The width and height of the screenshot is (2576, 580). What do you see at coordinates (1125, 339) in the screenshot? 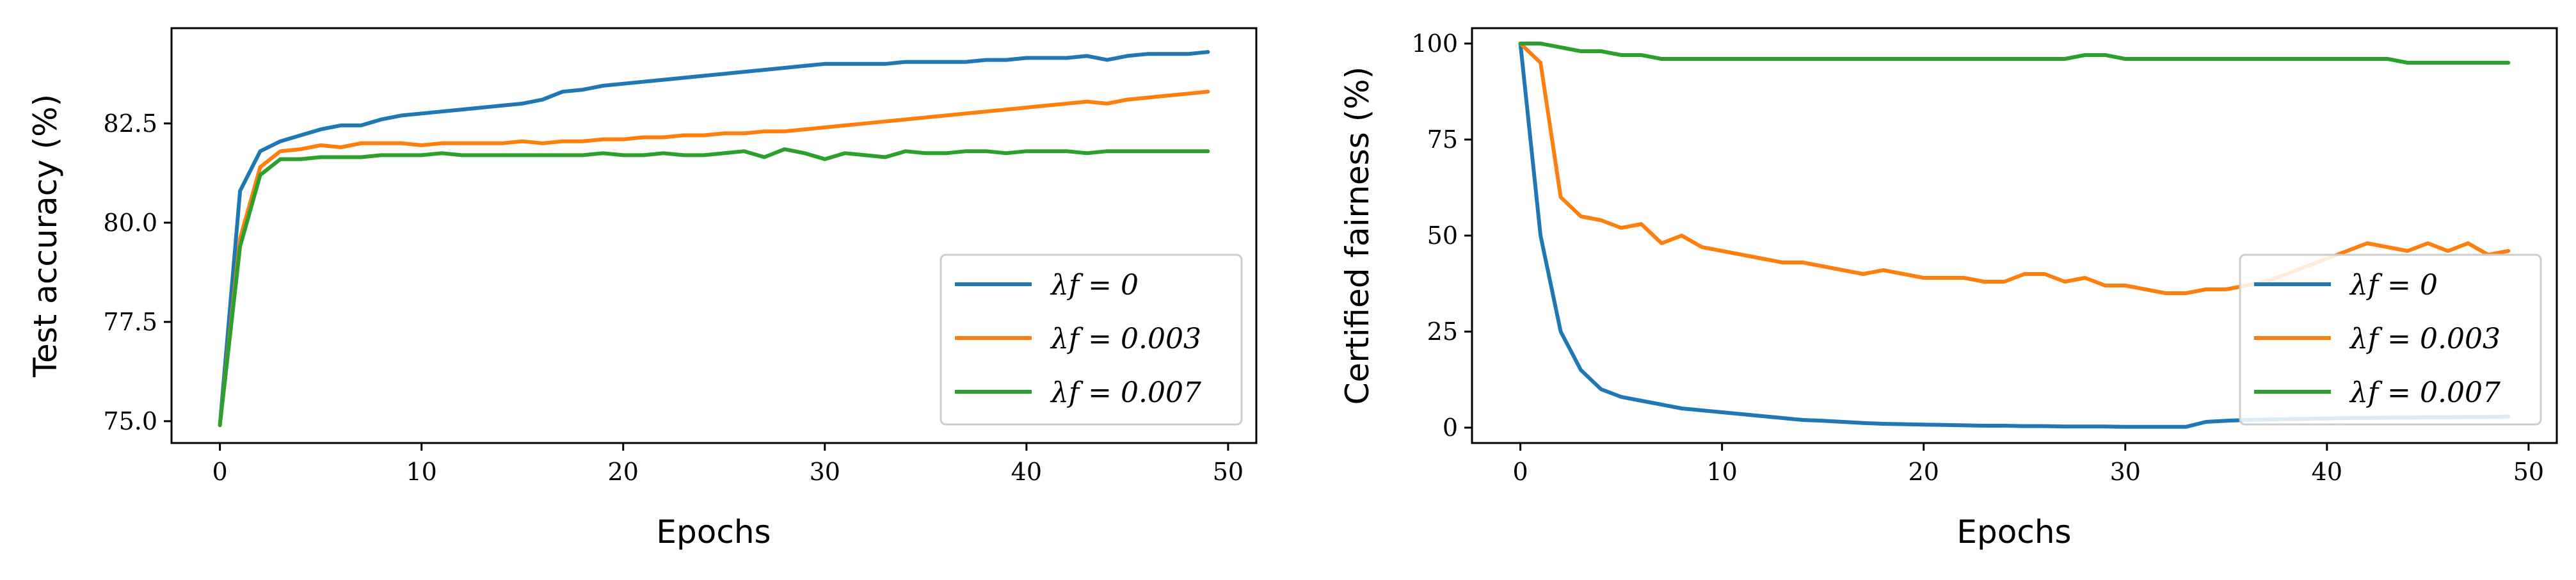
I see `accuracy-legend-label-1: λf = 0.003` at bounding box center [1125, 339].